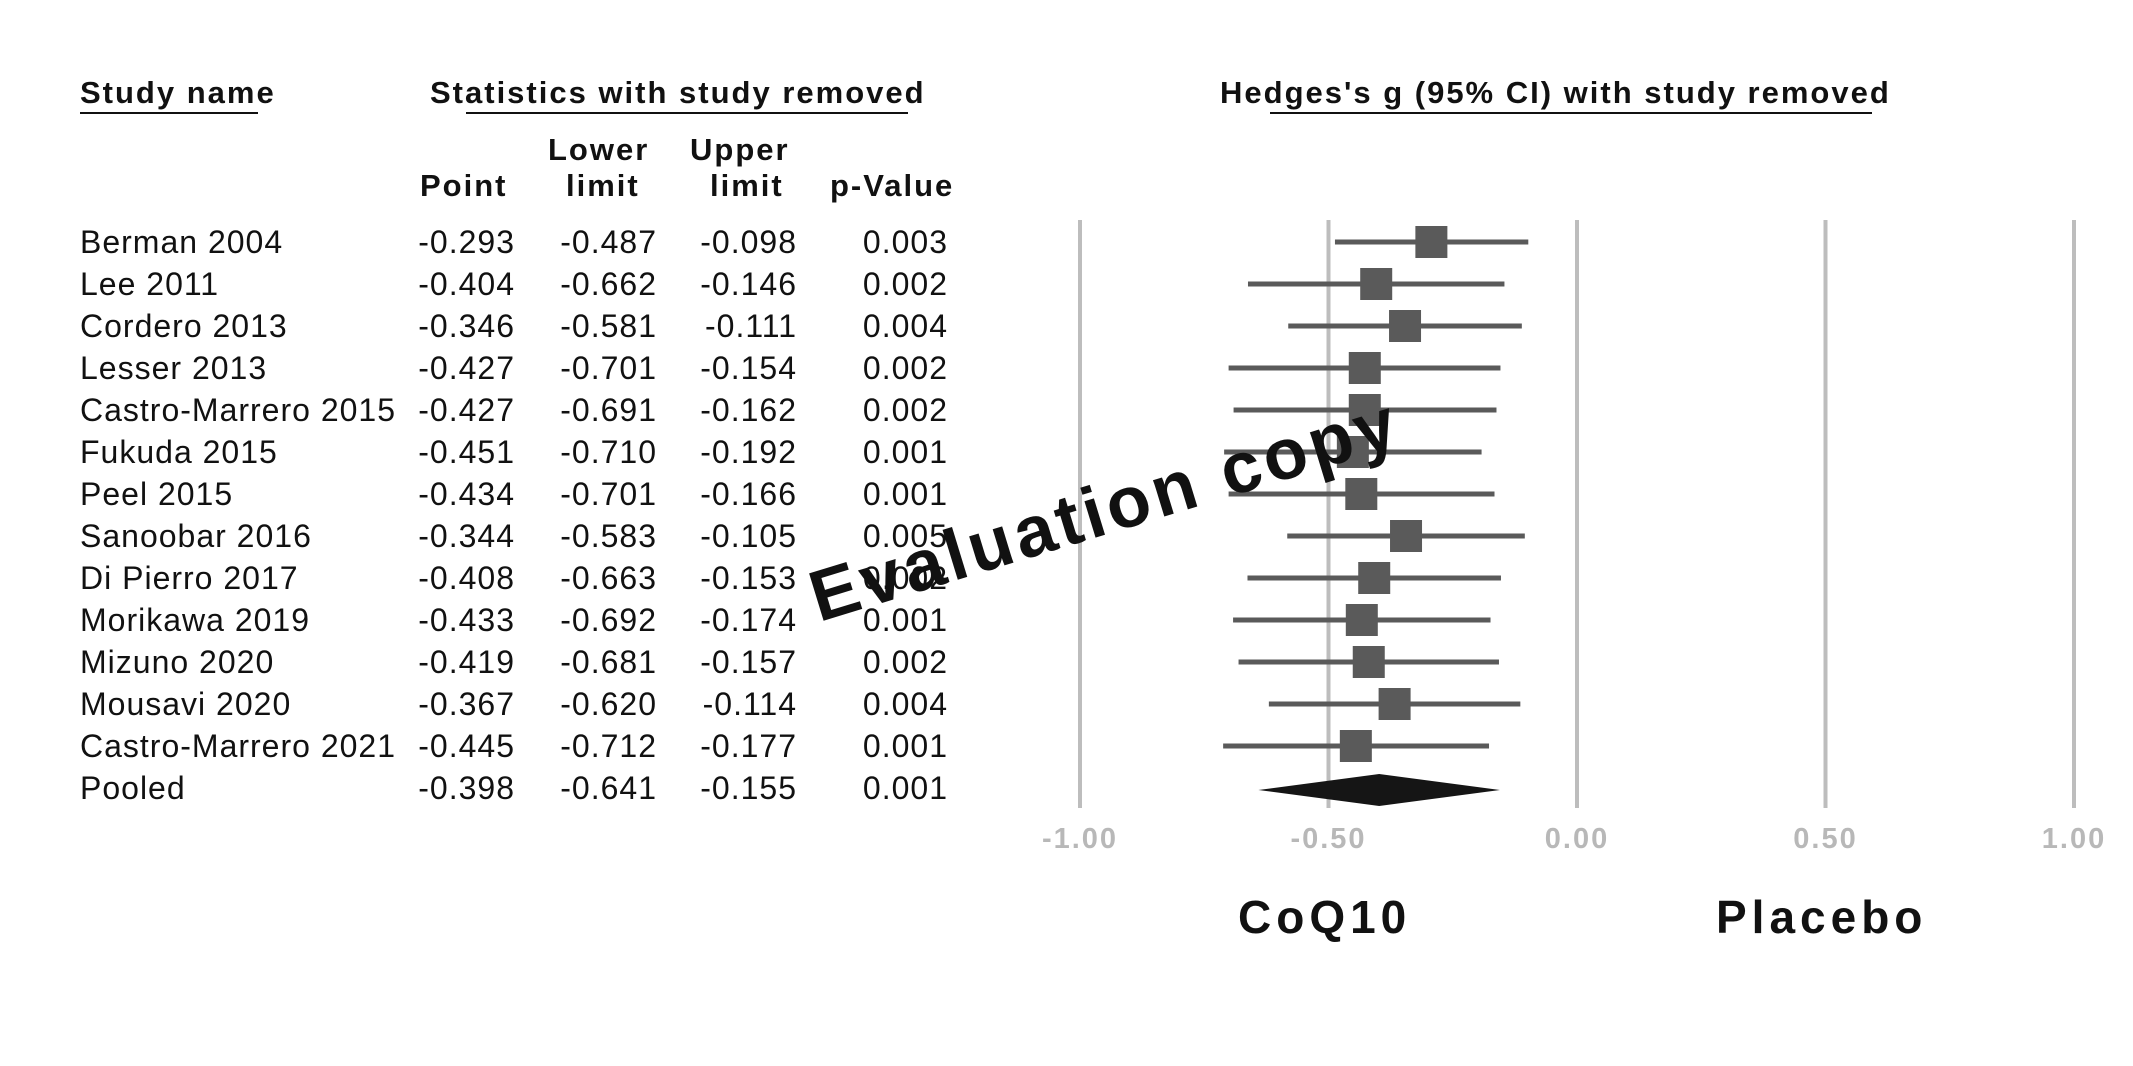  Describe the element at coordinates (687, 113) in the screenshot. I see `stats-header-underline` at that location.